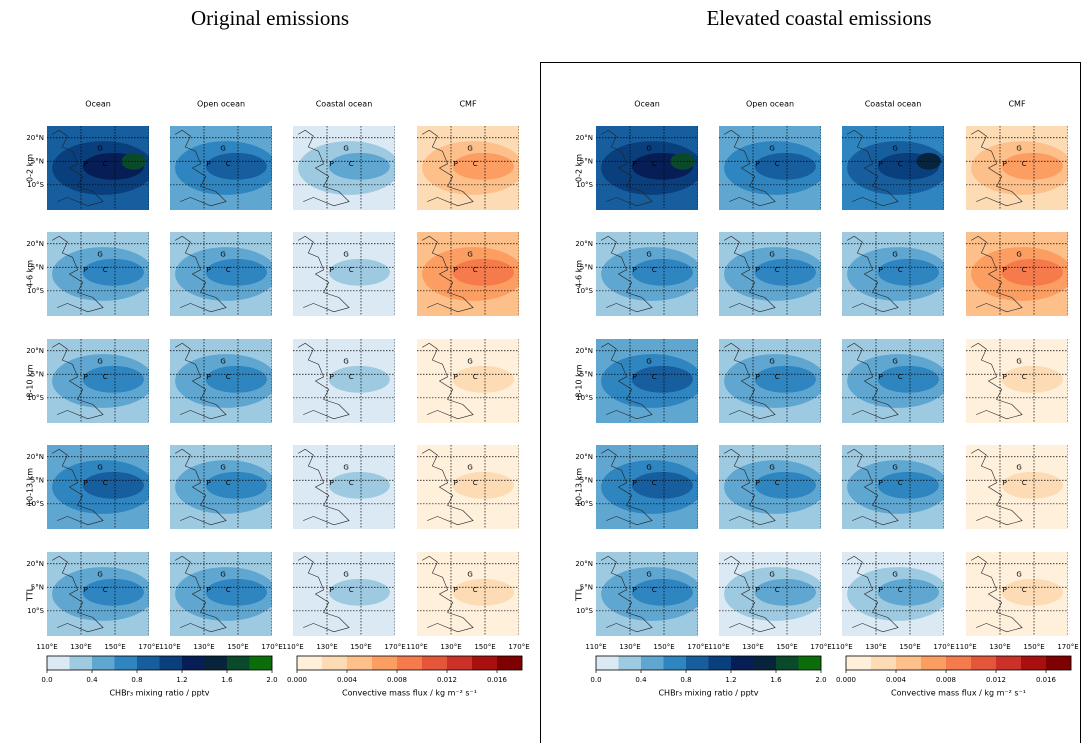 The image size is (1081, 743). Describe the element at coordinates (227, 680) in the screenshot. I see `colorbar-tick-label: 1.6` at that location.